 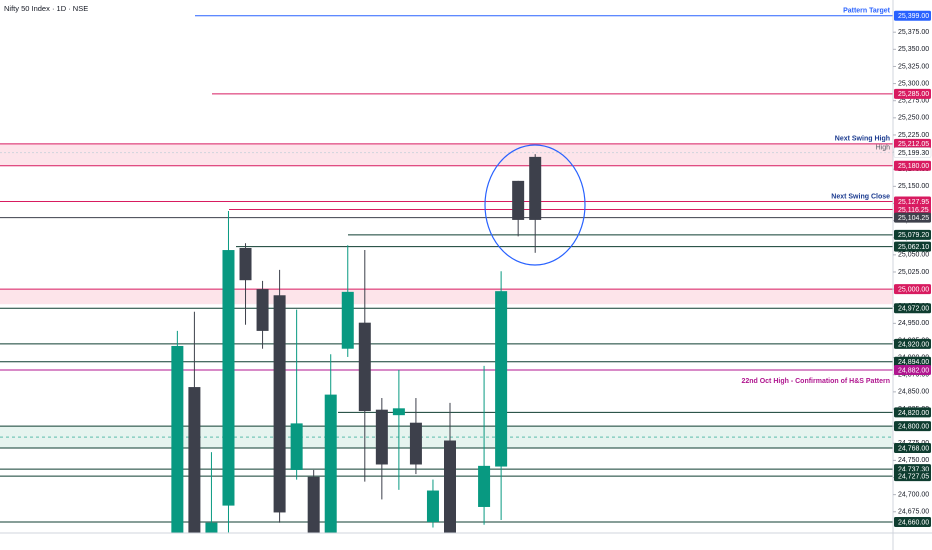 I want to click on price-tag-label: 25,212.05, so click(x=913, y=144).